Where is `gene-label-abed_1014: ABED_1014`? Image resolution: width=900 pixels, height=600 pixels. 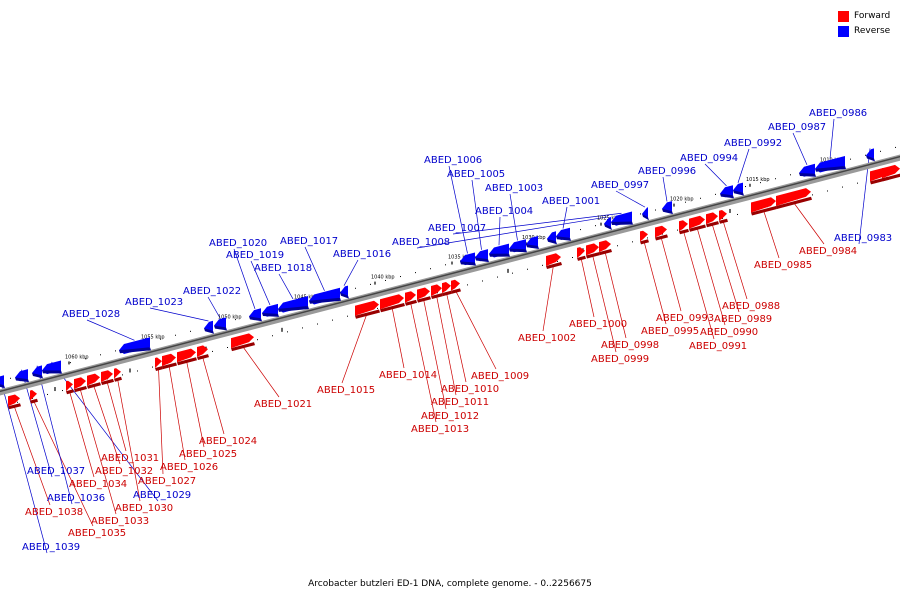 gene-label-abed_1014: ABED_1014 is located at coordinates (408, 375).